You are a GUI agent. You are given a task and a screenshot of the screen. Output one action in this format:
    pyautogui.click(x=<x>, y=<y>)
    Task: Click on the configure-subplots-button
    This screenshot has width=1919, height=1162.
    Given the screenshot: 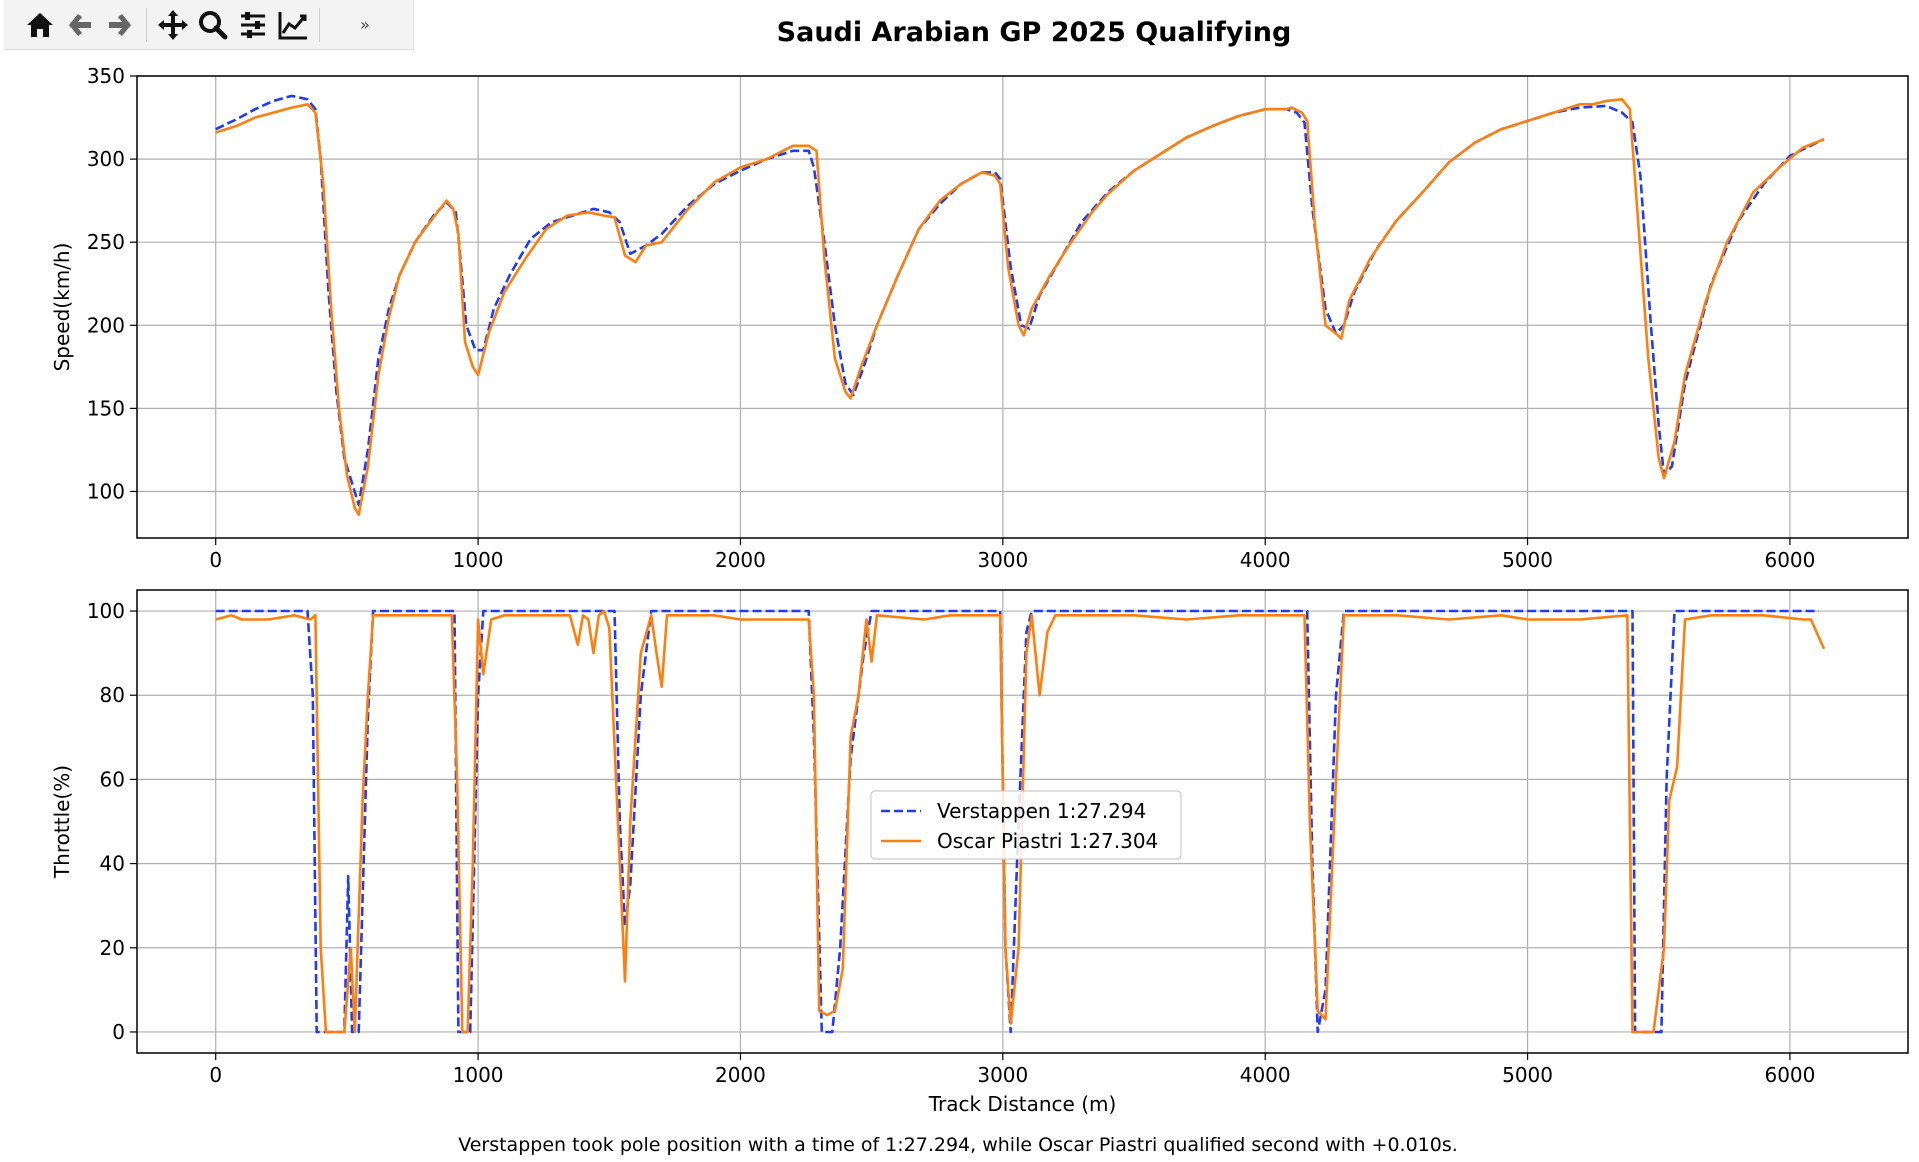 What is the action you would take?
    pyautogui.click(x=253, y=25)
    